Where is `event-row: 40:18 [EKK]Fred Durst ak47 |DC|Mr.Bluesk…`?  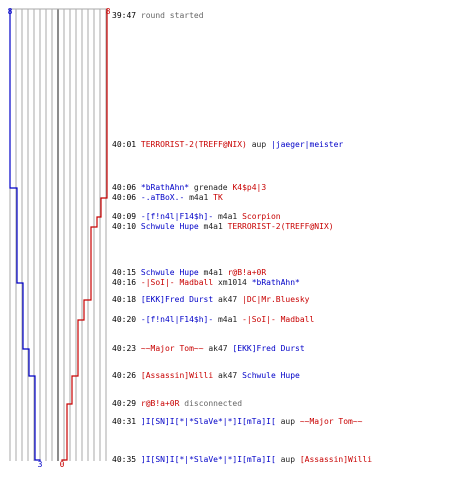 event-row: 40:18 [EKK]Fred Durst ak47 |DC|Mr.Bluesk… is located at coordinates (211, 300).